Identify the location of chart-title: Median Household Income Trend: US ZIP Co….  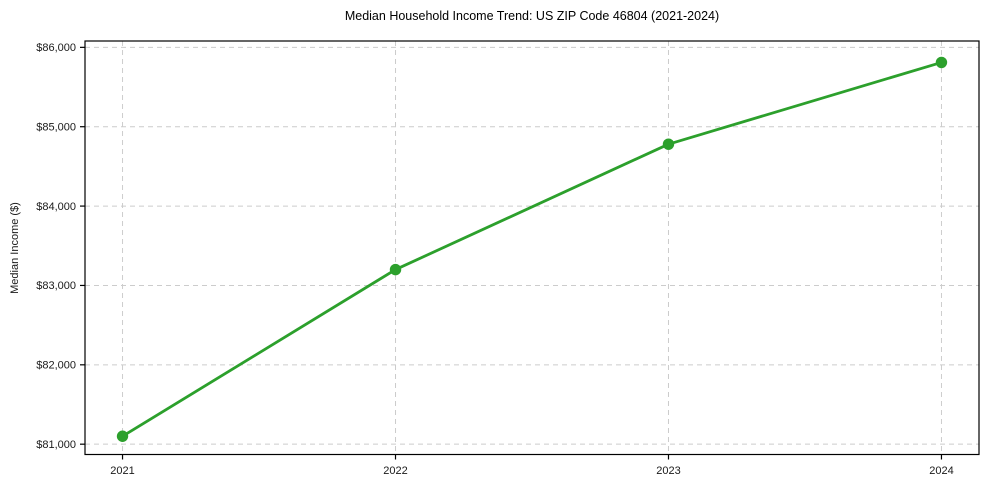
(532, 16).